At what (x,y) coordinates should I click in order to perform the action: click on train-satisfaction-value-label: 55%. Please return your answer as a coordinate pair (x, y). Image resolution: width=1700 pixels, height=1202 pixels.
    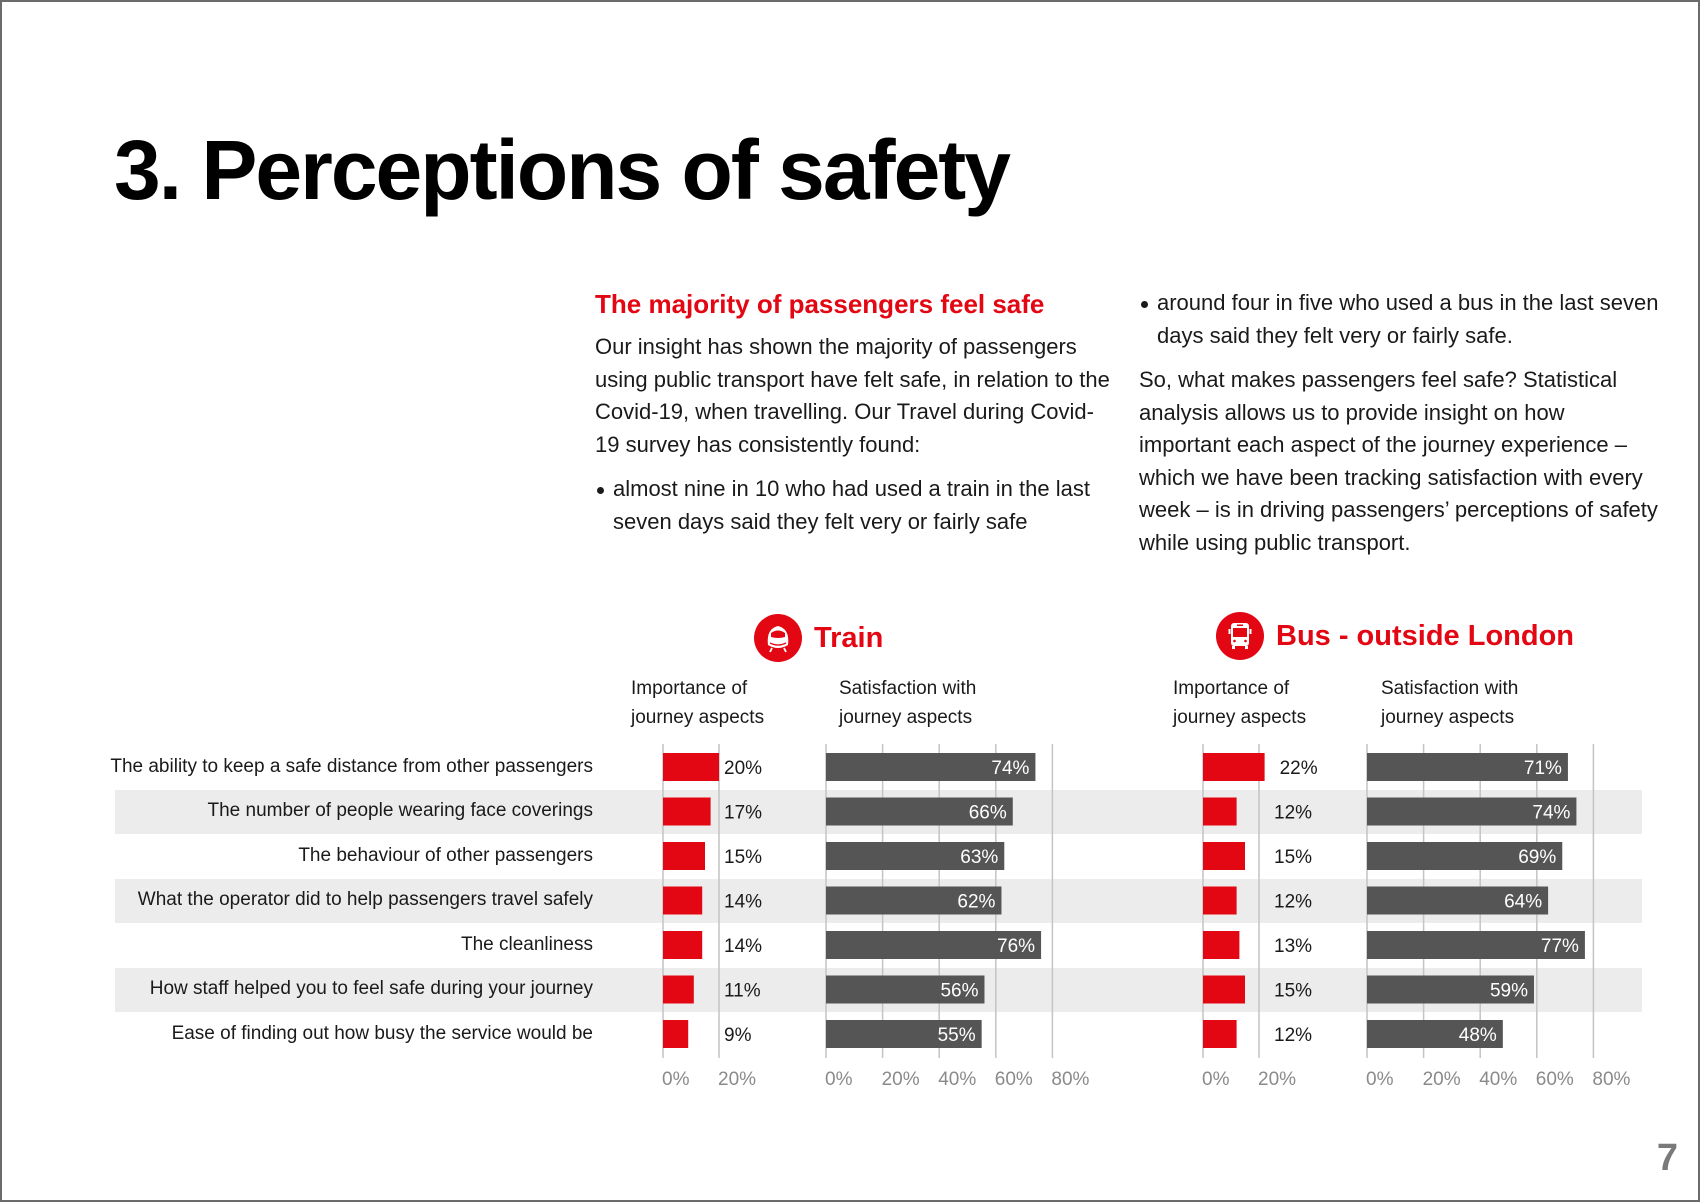
    Looking at the image, I should click on (957, 1035).